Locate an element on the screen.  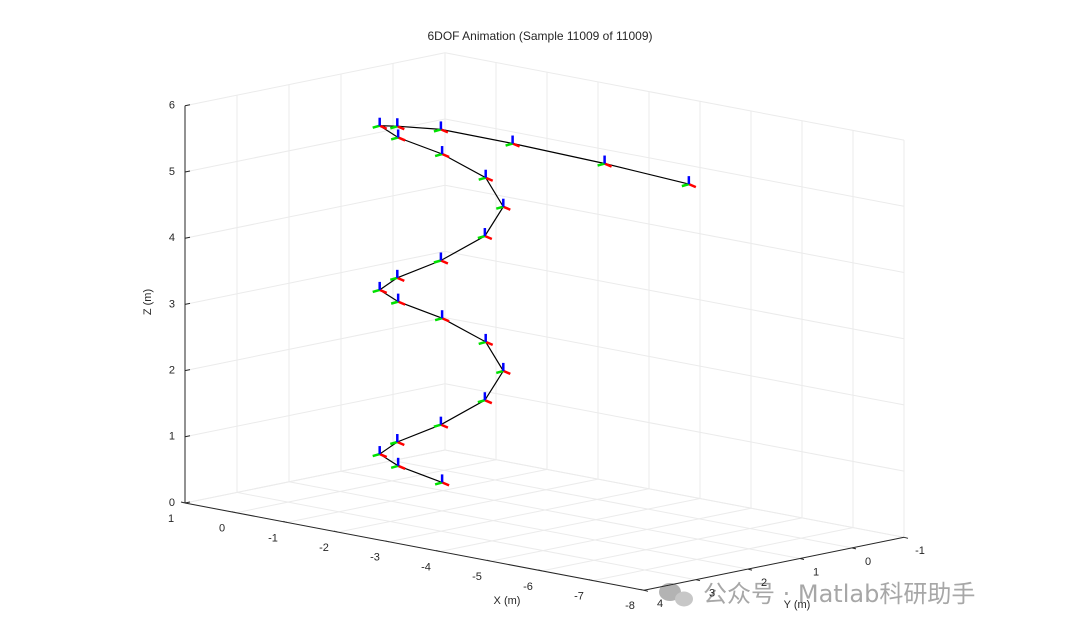
x-tick-label: -4 is located at coordinates (426, 567).